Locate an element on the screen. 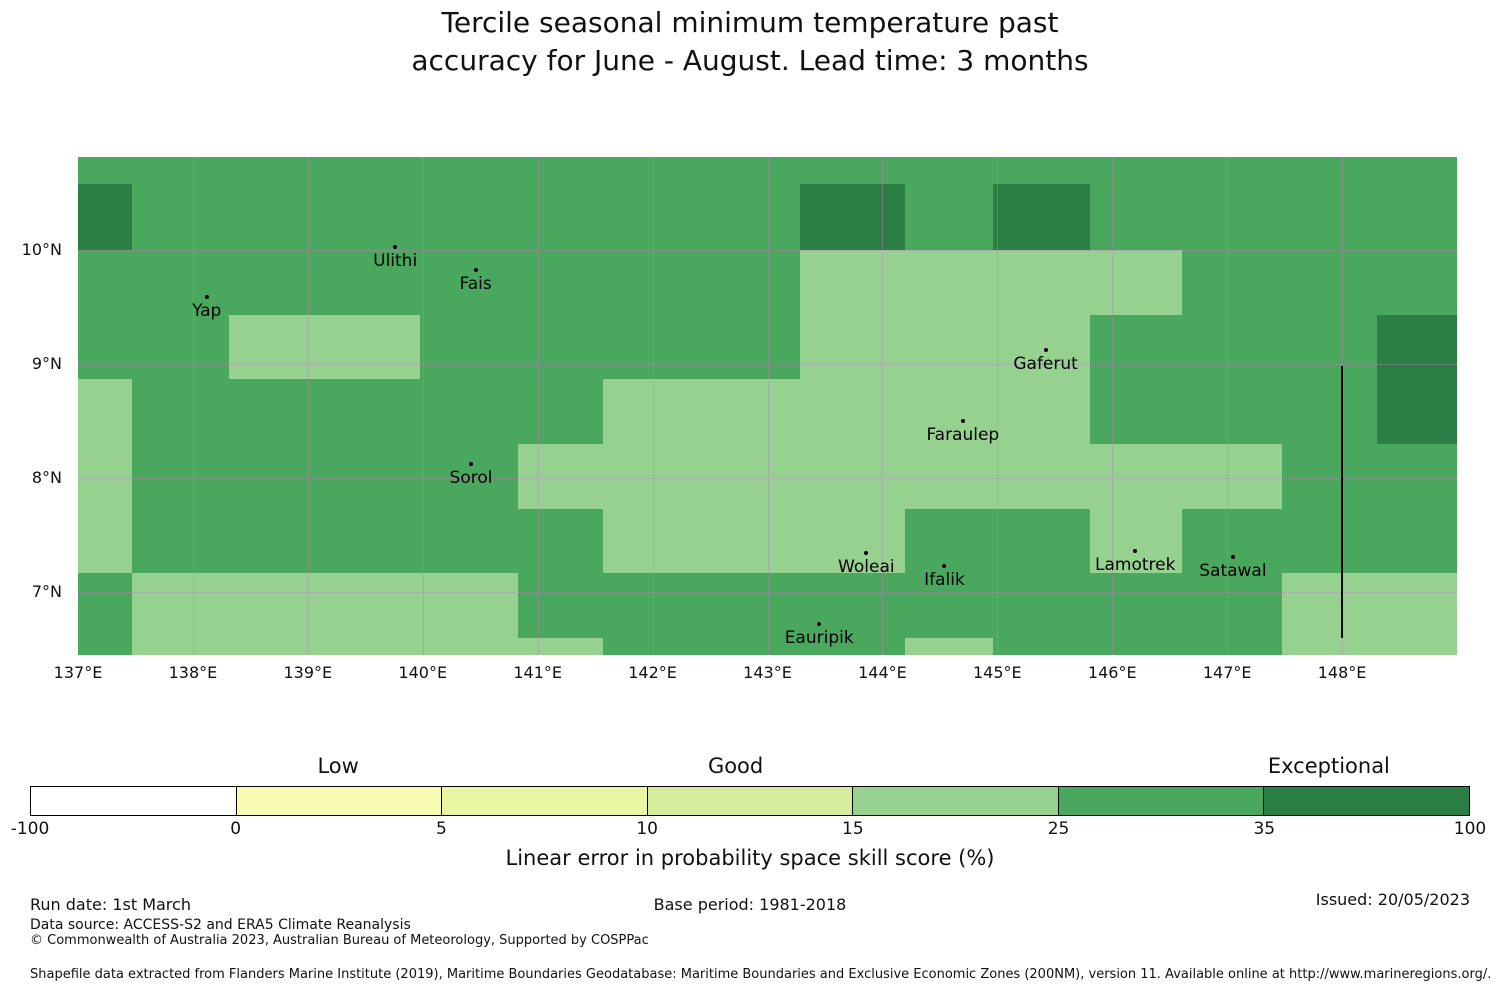 Image resolution: width=1500 pixels, height=990 pixels. island-label: Satawal is located at coordinates (1233, 570).